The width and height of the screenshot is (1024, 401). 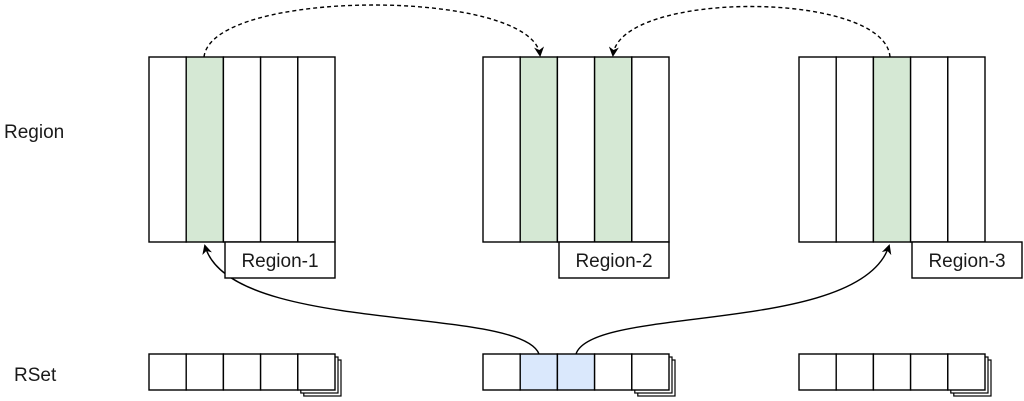 I want to click on region-2: Region-2, so click(x=576, y=167).